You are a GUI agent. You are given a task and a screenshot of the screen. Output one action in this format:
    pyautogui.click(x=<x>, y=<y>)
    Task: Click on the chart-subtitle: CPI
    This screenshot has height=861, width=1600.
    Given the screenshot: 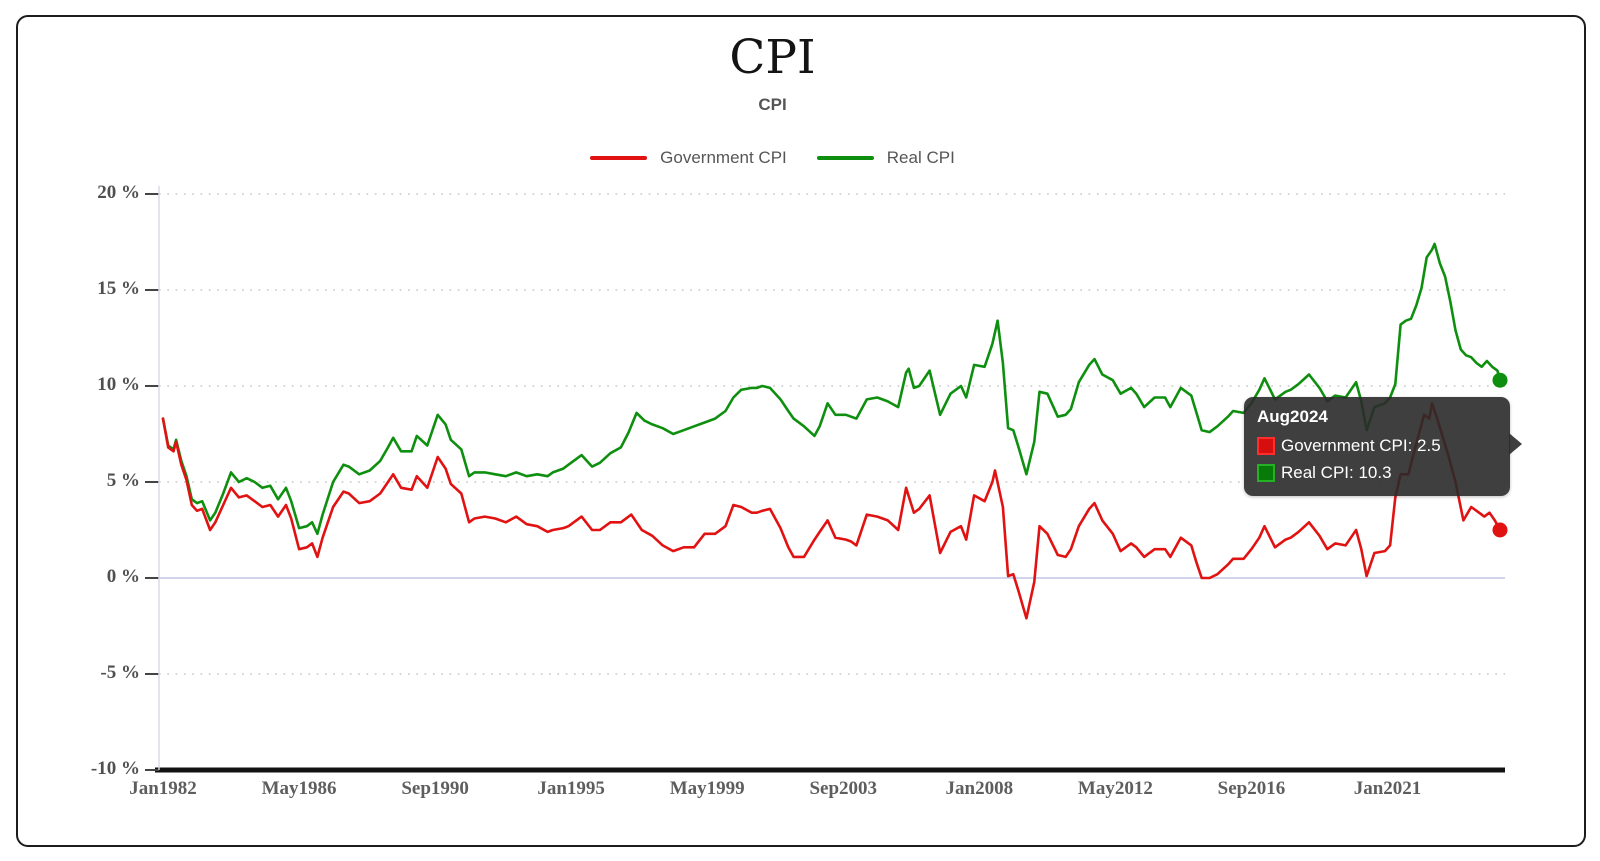 What is the action you would take?
    pyautogui.click(x=772, y=104)
    